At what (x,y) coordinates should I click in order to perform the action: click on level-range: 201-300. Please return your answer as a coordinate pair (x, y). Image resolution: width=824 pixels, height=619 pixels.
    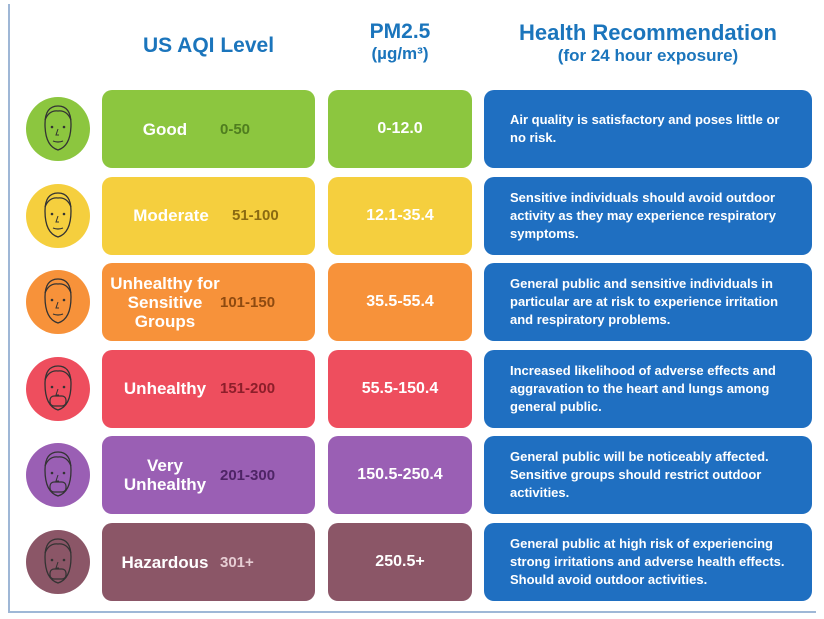
    Looking at the image, I should click on (248, 475).